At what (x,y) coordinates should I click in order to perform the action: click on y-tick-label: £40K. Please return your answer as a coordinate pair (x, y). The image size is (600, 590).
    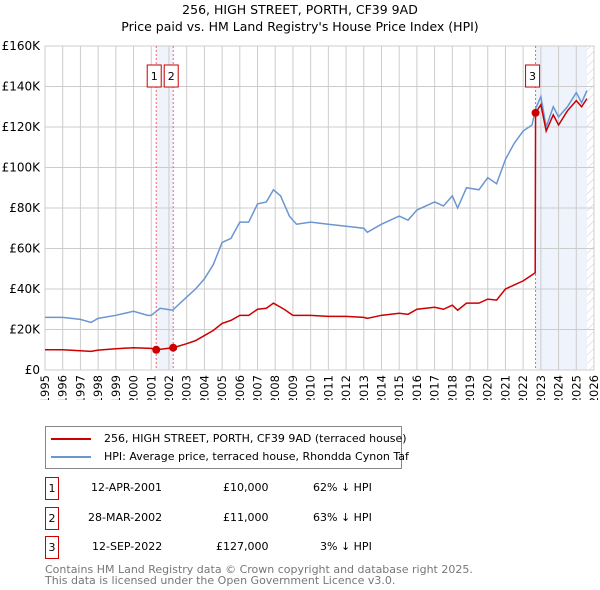
    Looking at the image, I should click on (25, 289).